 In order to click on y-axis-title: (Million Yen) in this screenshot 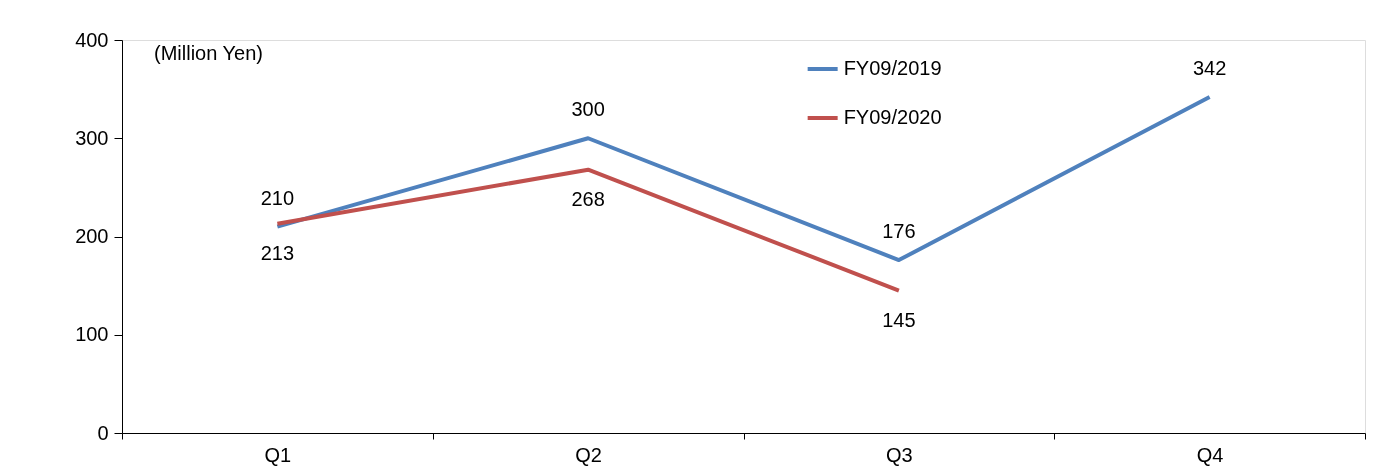, I will do `click(208, 53)`.